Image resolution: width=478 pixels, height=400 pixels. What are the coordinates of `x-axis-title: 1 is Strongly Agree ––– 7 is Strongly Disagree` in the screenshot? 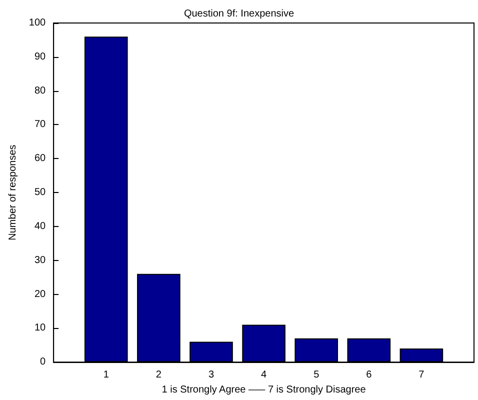 It's located at (264, 390).